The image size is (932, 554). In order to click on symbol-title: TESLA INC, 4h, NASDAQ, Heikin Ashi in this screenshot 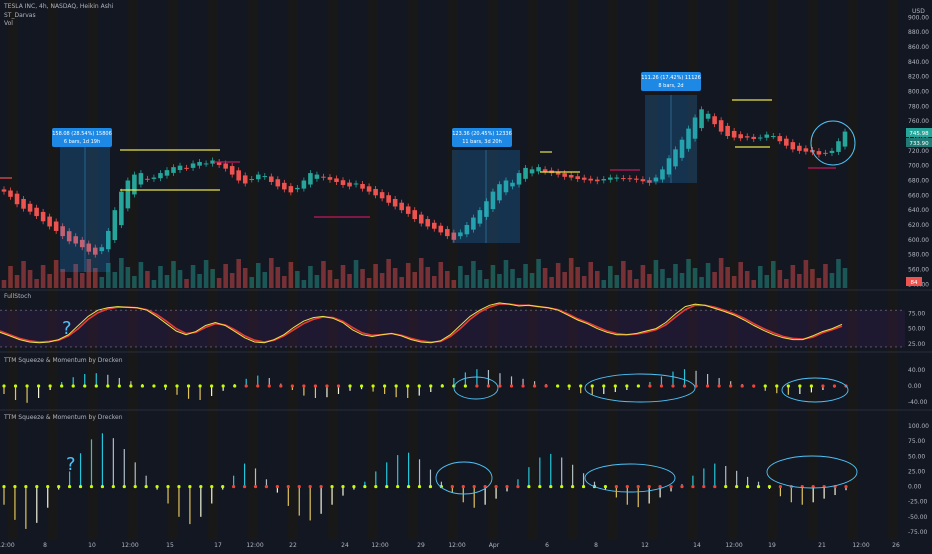, I will do `click(59, 6)`.